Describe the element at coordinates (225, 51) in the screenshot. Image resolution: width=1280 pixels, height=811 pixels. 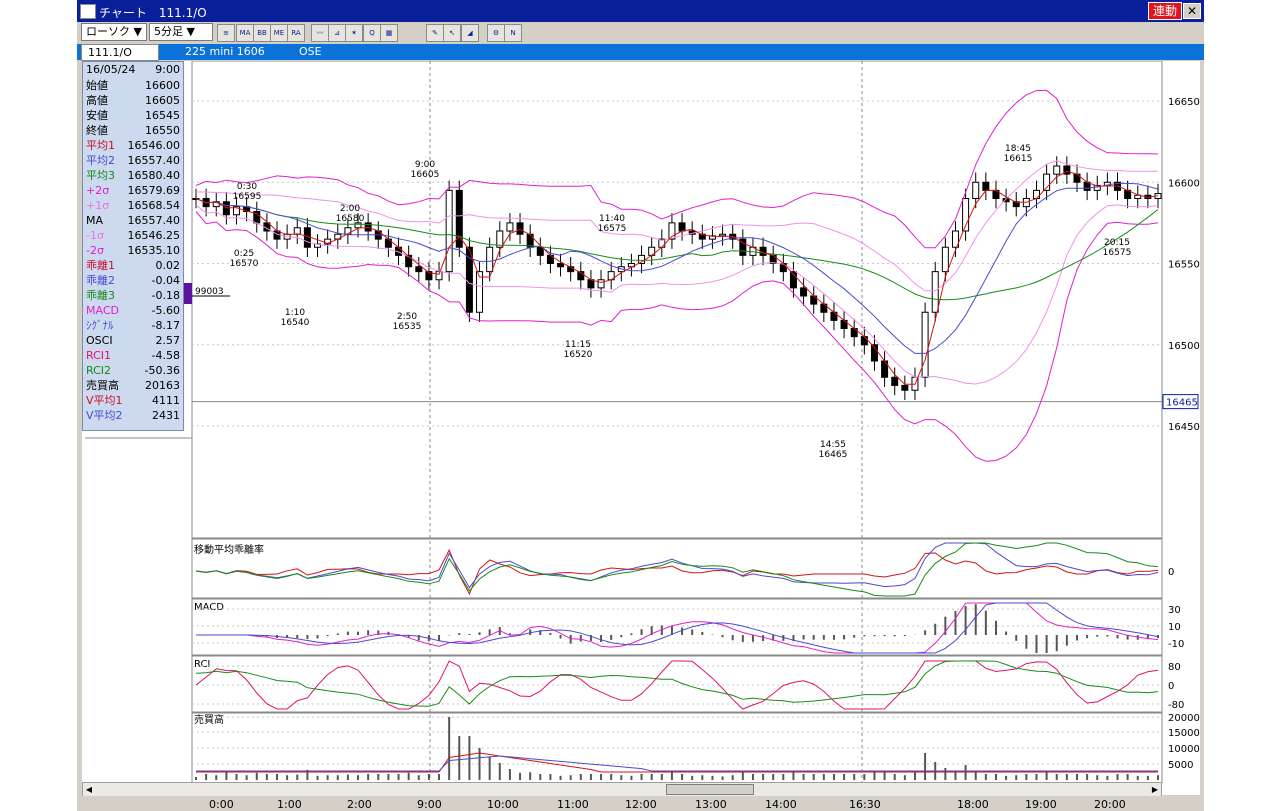
I see `contract-name: 225 mini 1606` at that location.